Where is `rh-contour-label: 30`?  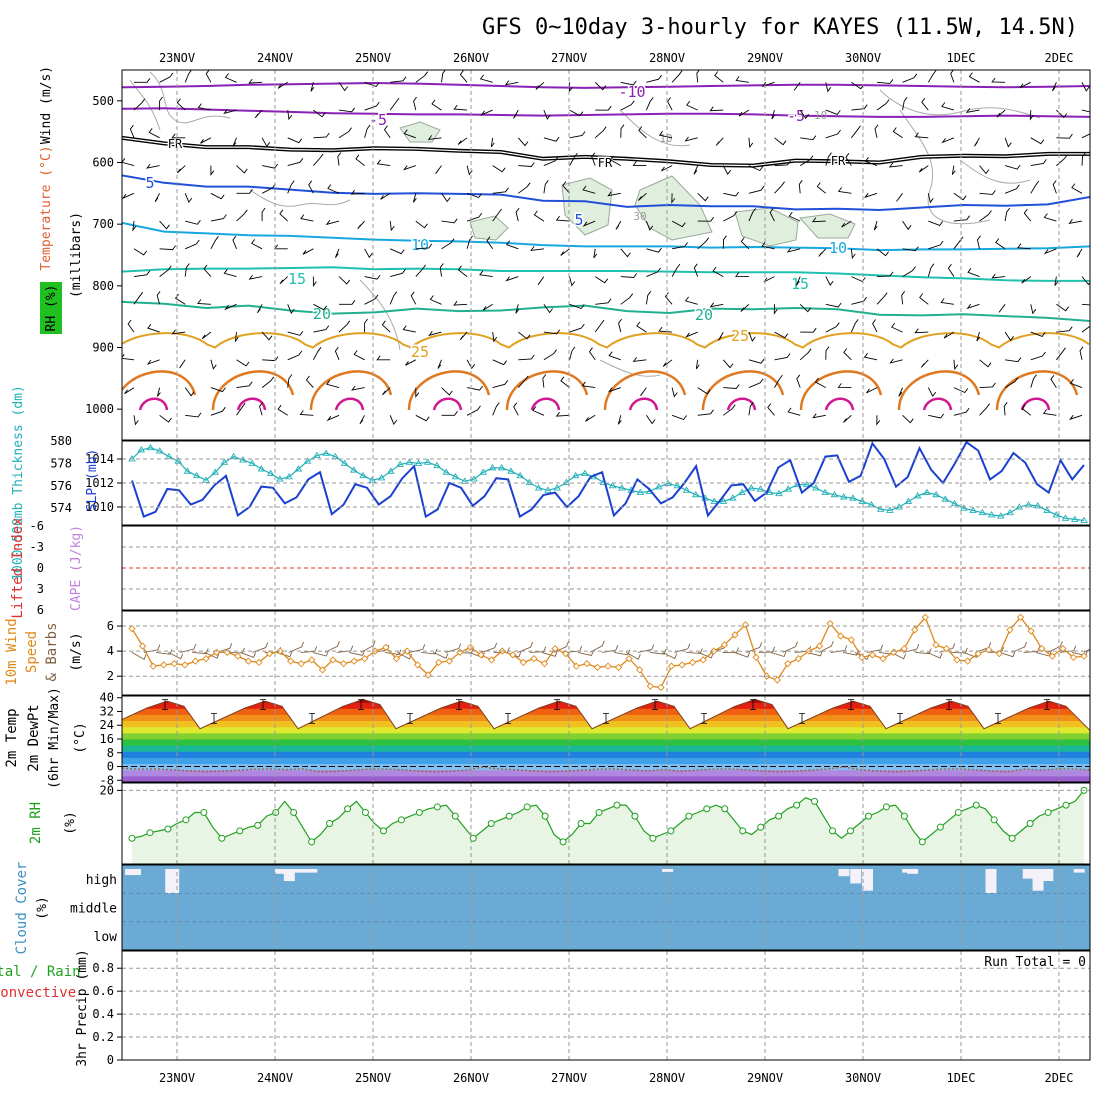
rh-contour-label: 30 is located at coordinates (639, 216).